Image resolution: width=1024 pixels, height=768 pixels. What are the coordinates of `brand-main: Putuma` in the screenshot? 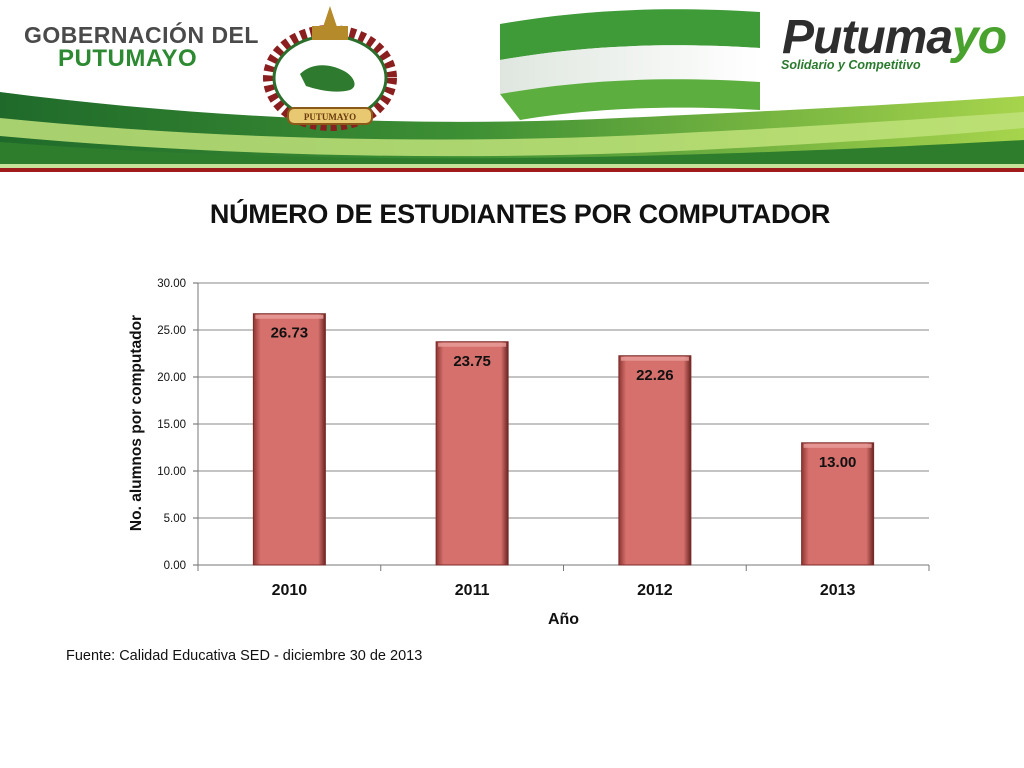 It's located at (867, 37).